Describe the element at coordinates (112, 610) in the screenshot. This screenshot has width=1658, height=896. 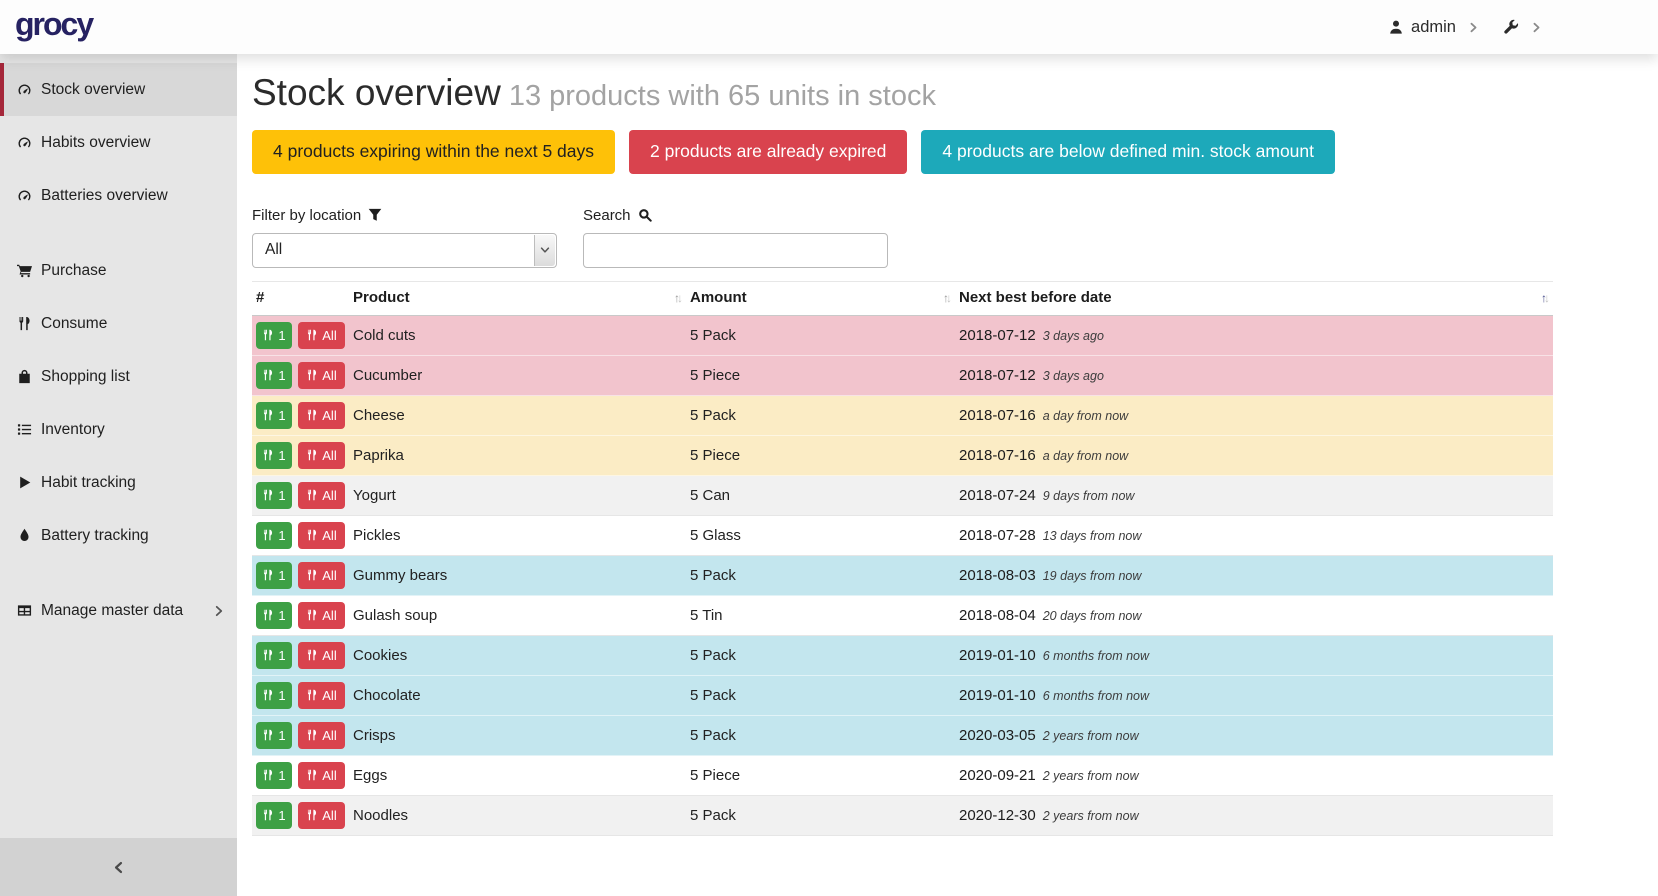
I see `sidebar-item-label: Manage master data` at that location.